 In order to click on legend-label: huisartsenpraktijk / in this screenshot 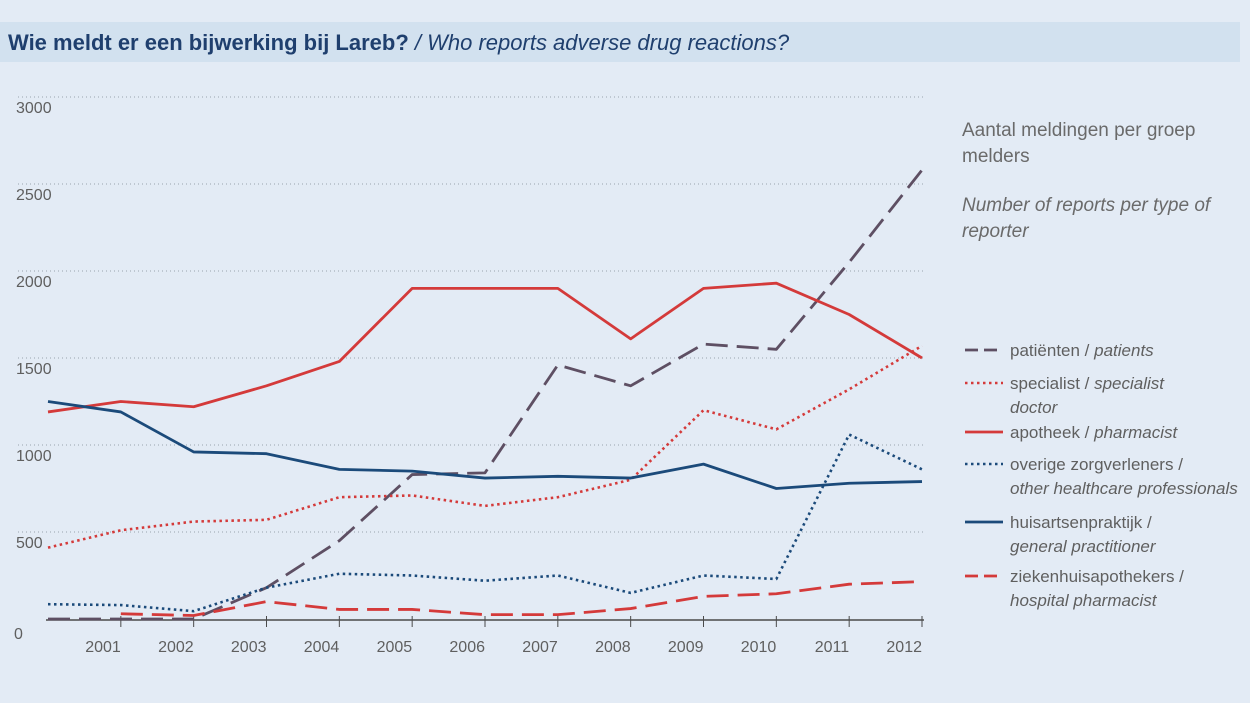, I will do `click(1081, 522)`.